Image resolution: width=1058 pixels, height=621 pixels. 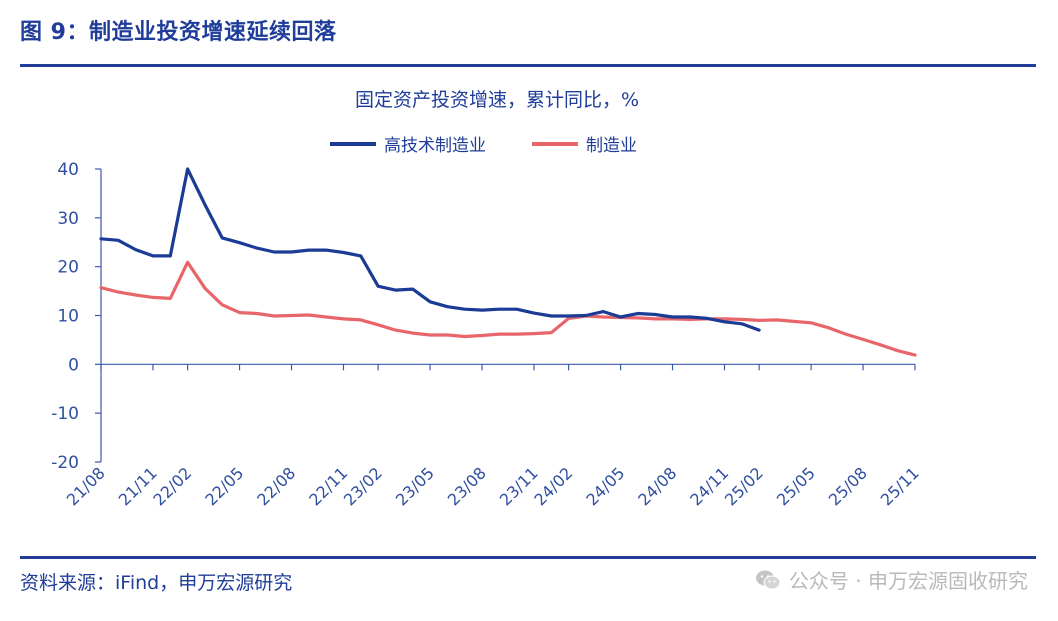 I want to click on y-tick-label: 0, so click(x=73, y=365).